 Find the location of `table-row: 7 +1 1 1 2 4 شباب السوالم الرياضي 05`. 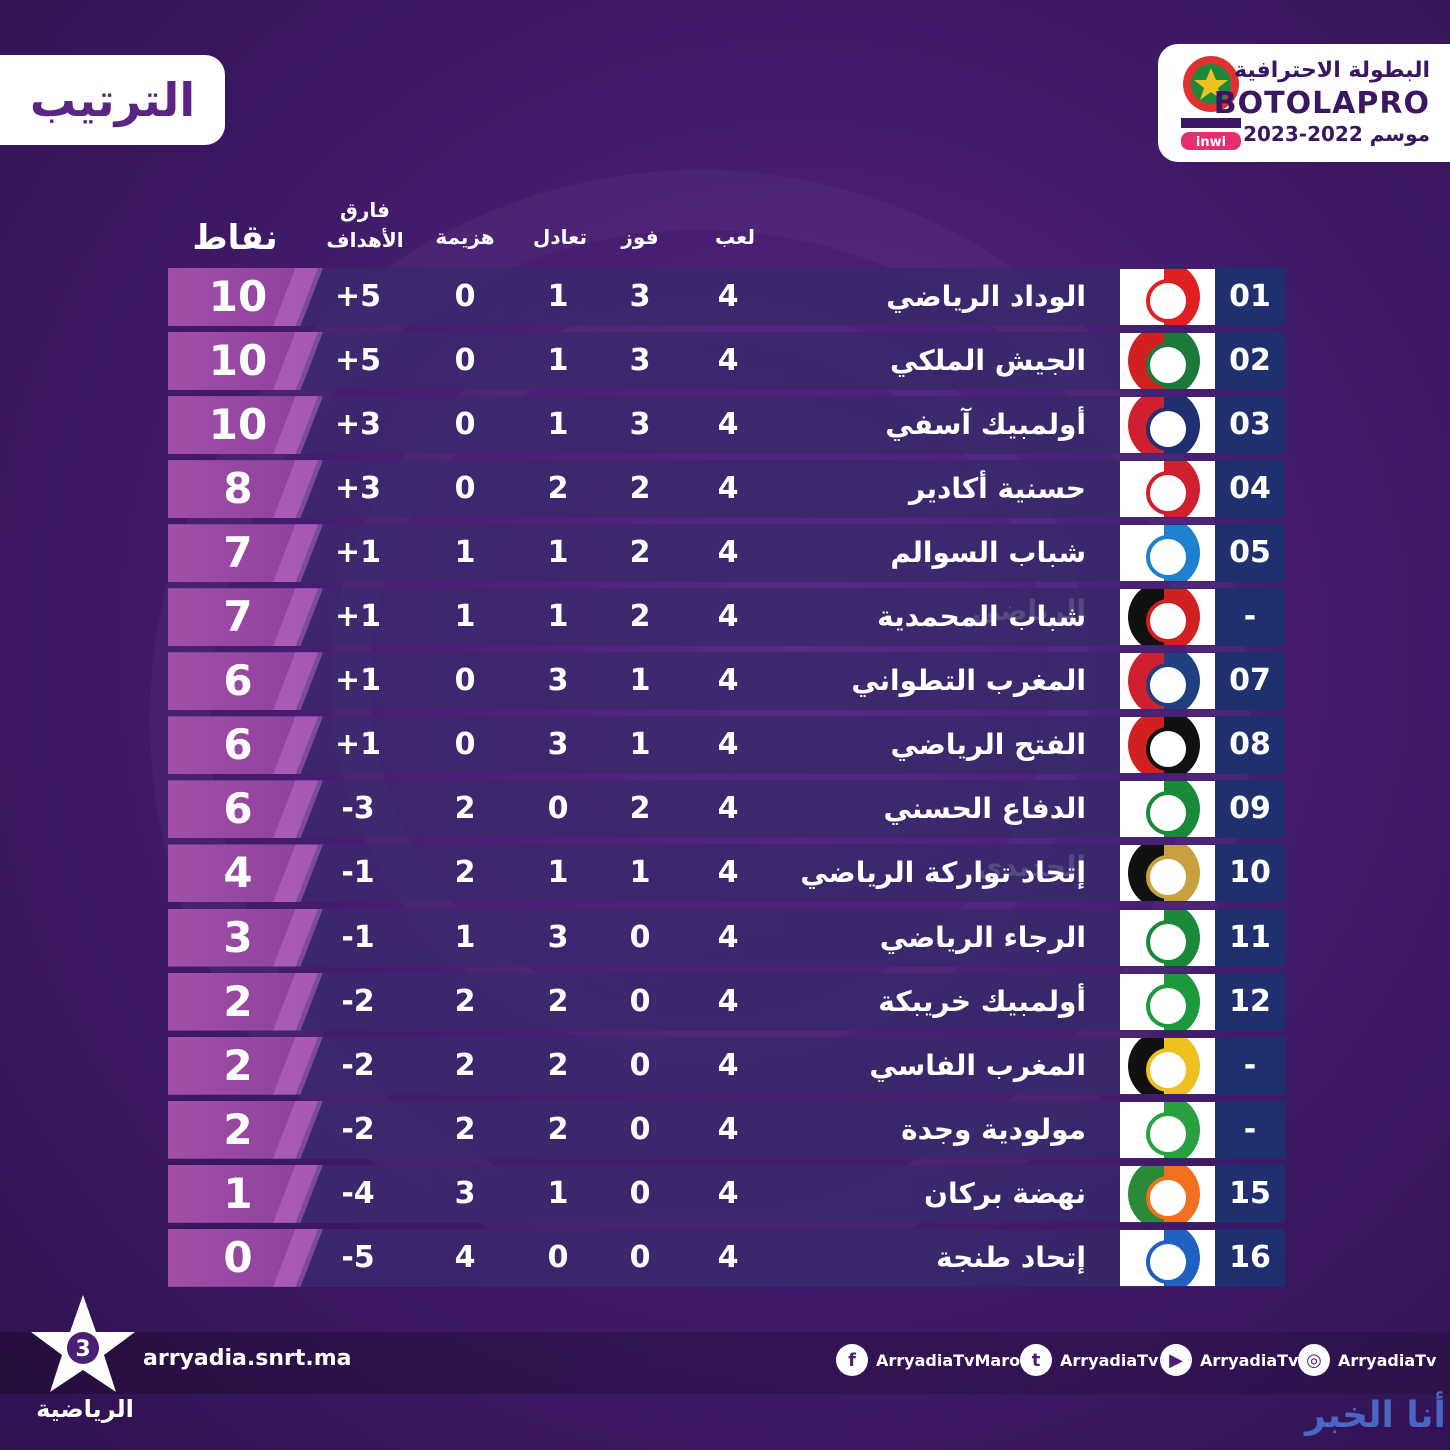

table-row: 7 +1 1 1 2 4 شباب السوالم الرياضي 05 is located at coordinates (726, 575).